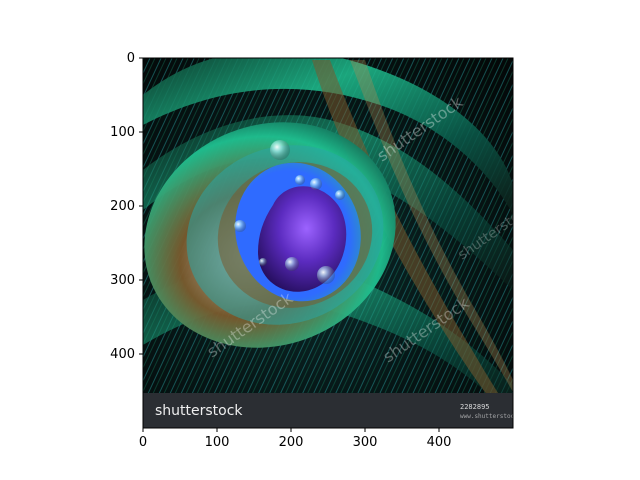 The height and width of the screenshot is (480, 640). What do you see at coordinates (122, 280) in the screenshot?
I see `y-tick-label: 300` at bounding box center [122, 280].